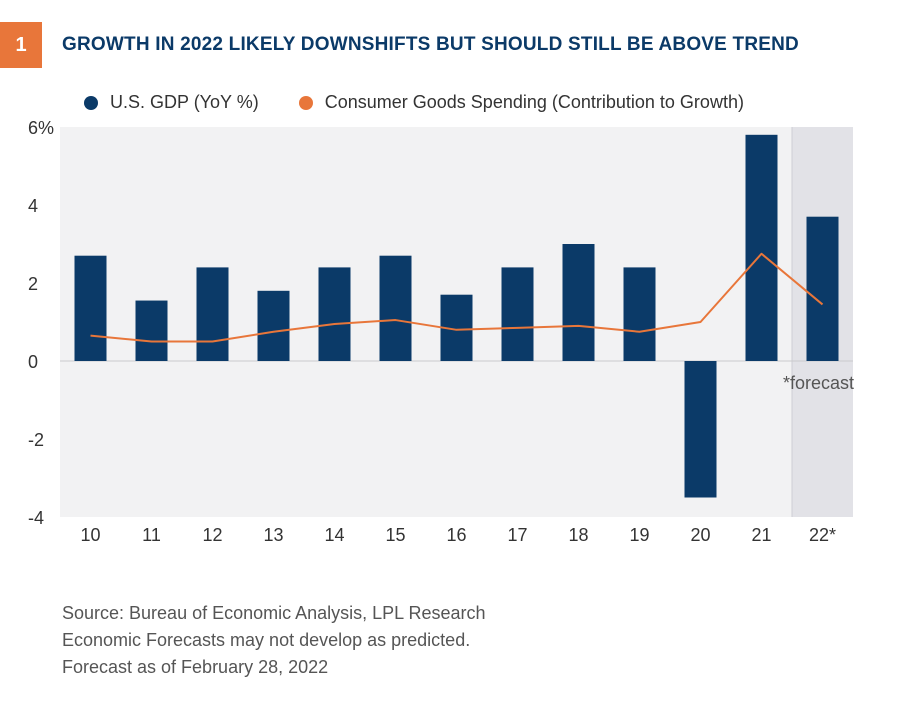 This screenshot has height=708, width=907. Describe the element at coordinates (184, 102) in the screenshot. I see `legend-label-gdp: U.S. GDP (YoY %)` at that location.